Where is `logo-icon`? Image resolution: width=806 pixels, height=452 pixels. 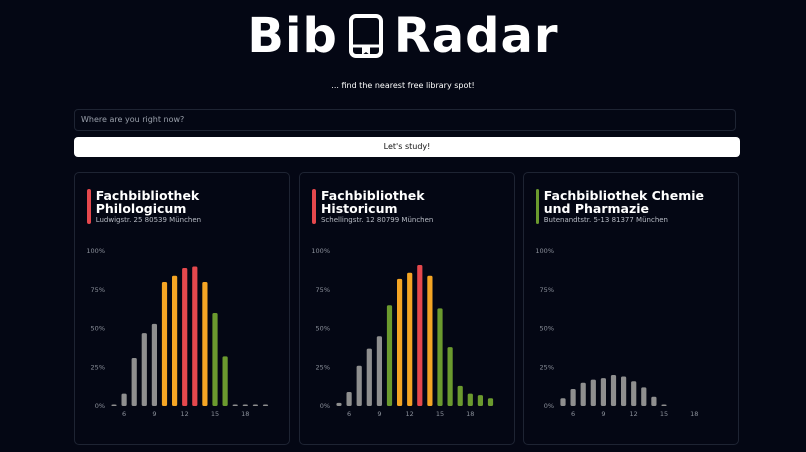 logo-icon is located at coordinates (365, 36).